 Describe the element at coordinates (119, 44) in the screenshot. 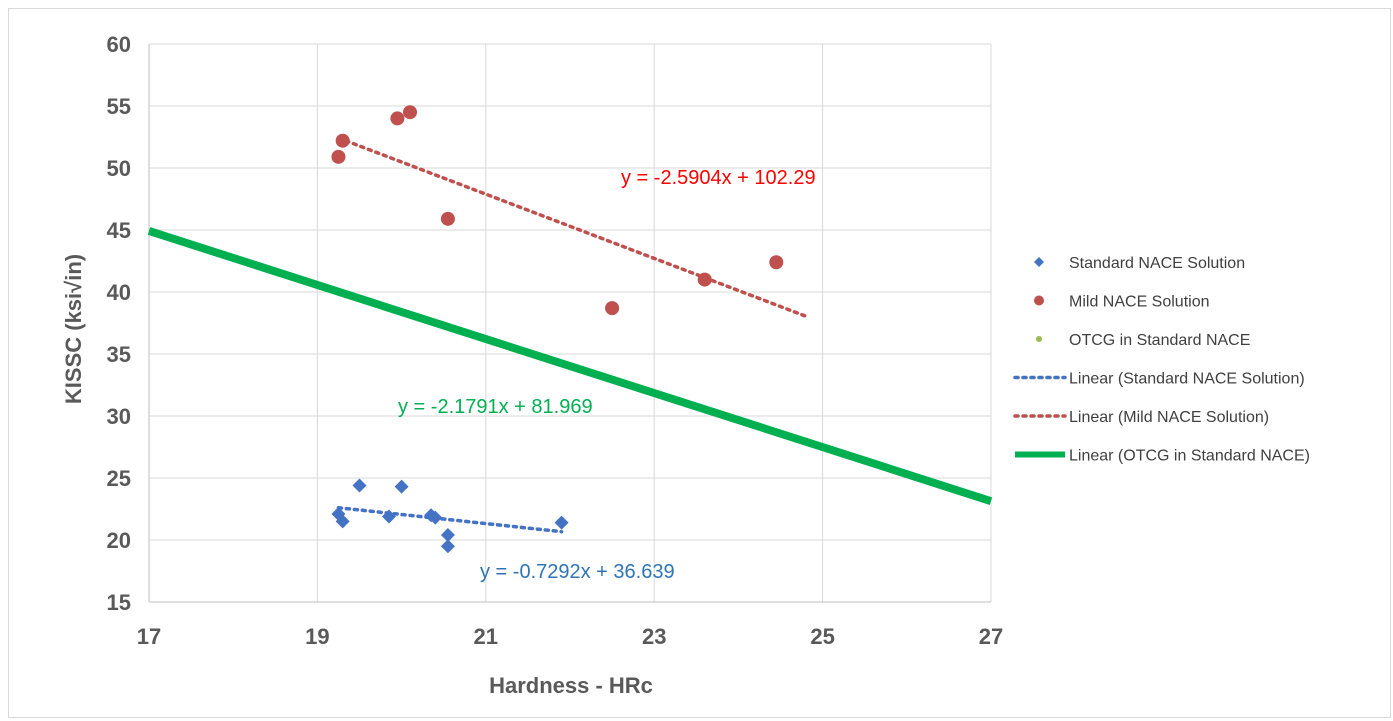

I see `y-tick-label: 60` at that location.